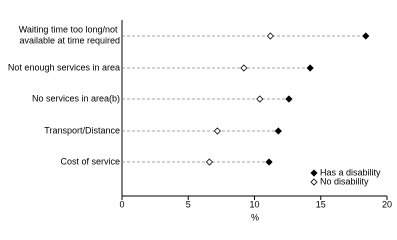  What do you see at coordinates (255, 217) in the screenshot?
I see `x-axis-label: %` at bounding box center [255, 217].